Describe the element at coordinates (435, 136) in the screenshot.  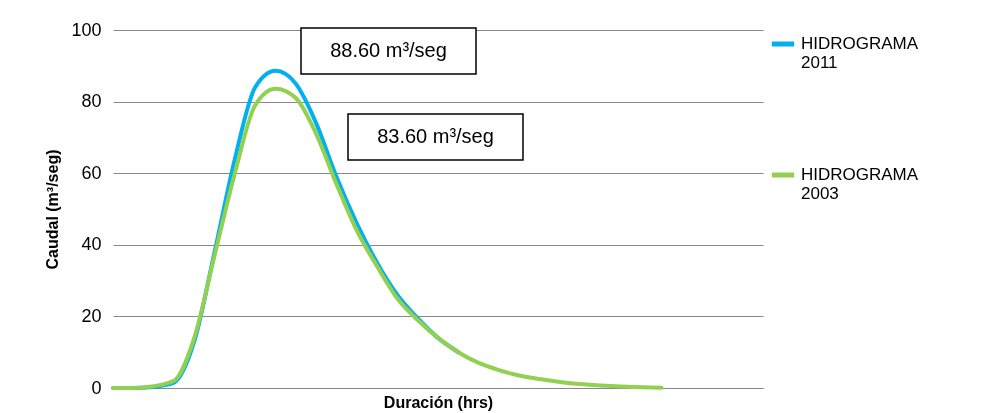
I see `annotation: 83.60 m³/seg` at that location.